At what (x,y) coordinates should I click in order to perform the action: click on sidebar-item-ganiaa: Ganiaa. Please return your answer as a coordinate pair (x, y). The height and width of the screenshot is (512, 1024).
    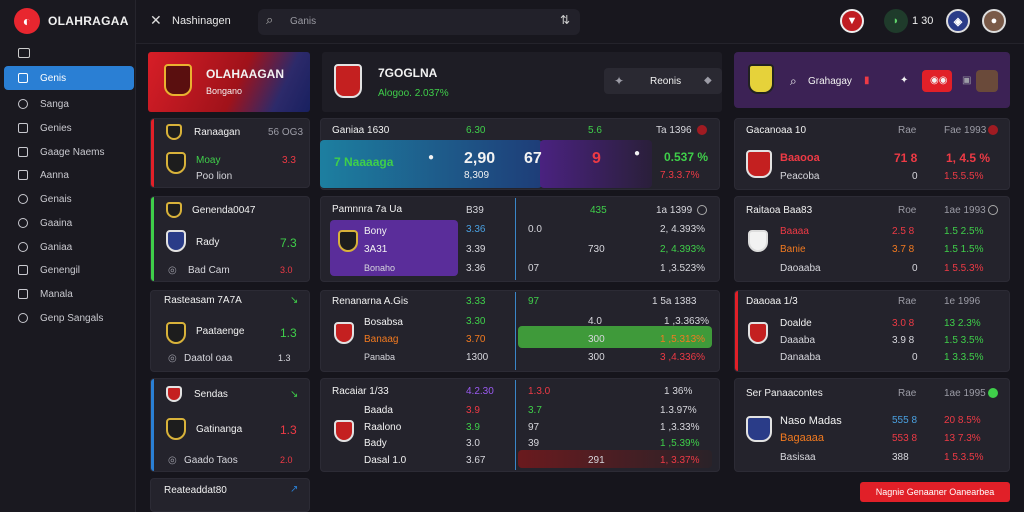
    Looking at the image, I should click on (69, 247).